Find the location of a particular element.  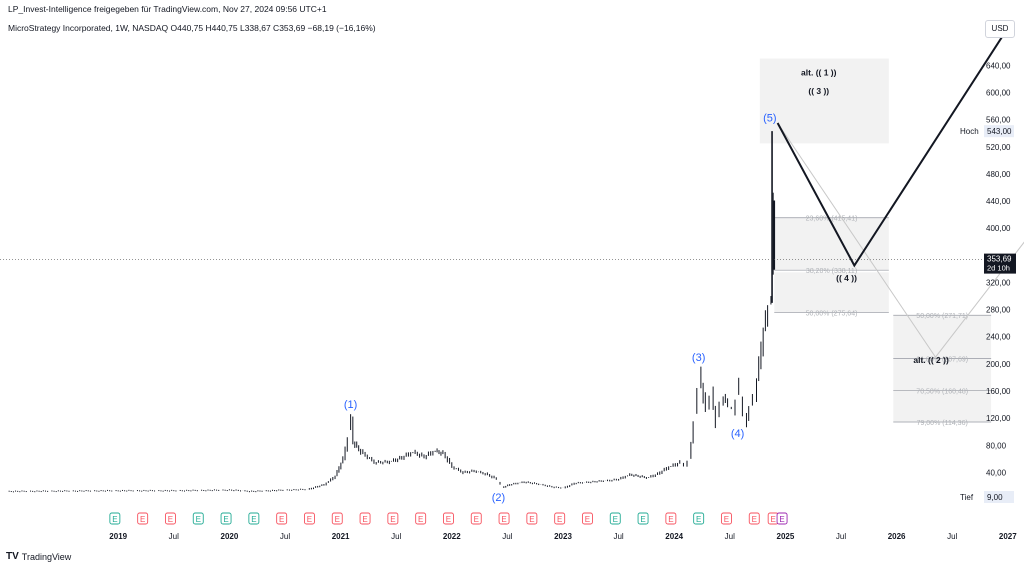

fib-level-label: 79,00% (114,36) is located at coordinates (942, 423).